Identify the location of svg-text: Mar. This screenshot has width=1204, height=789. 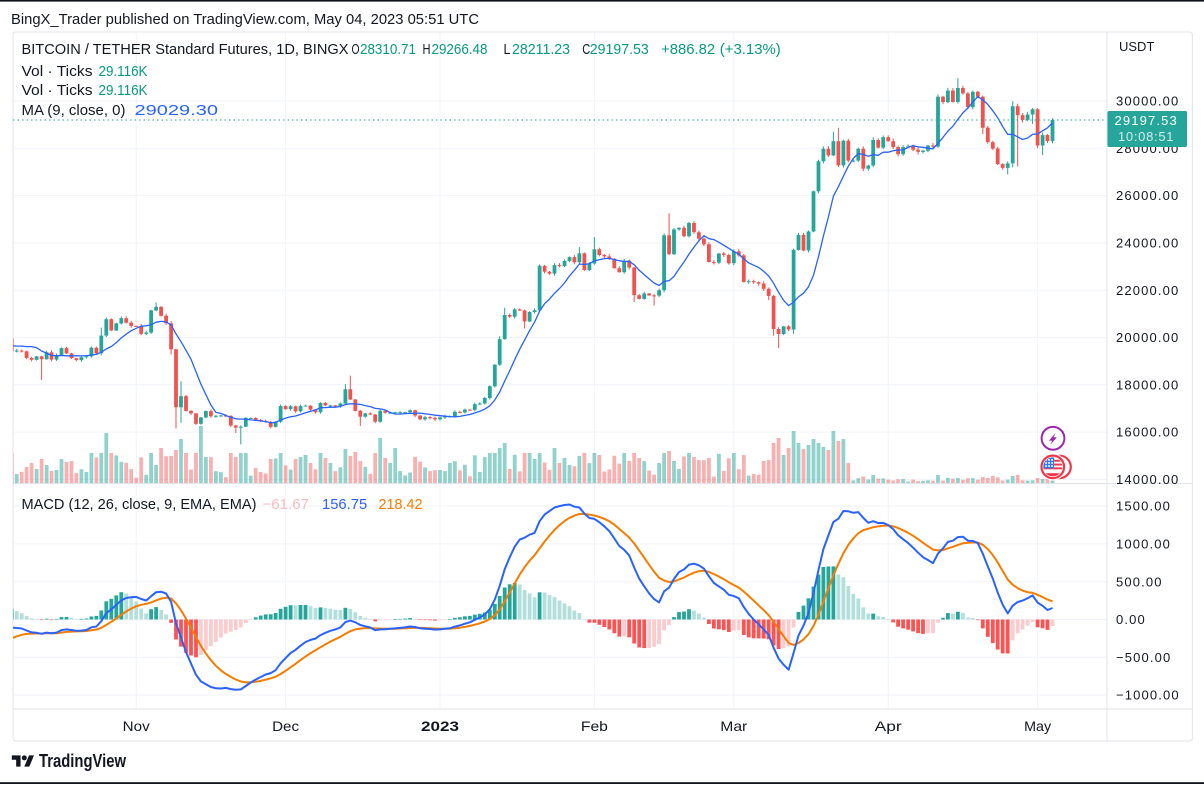
(733, 726).